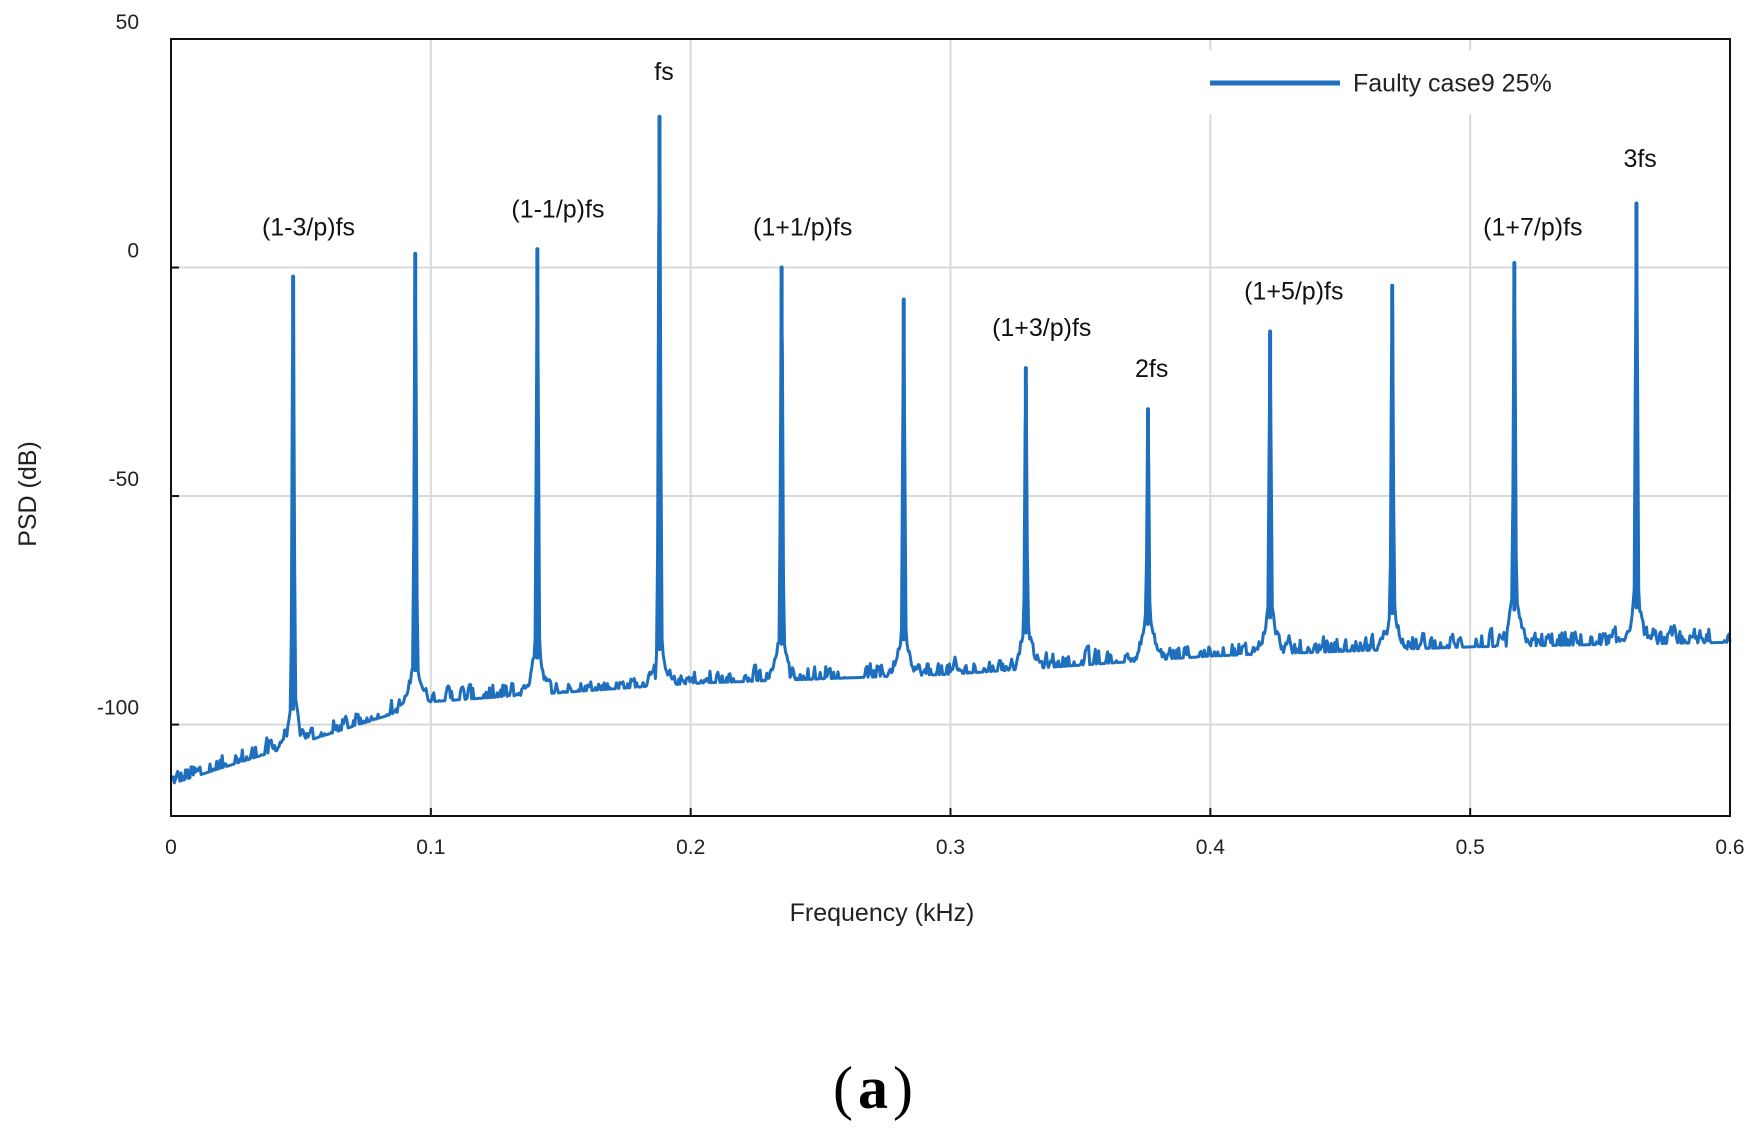  I want to click on x-tick-label: 0.6, so click(1729, 847).